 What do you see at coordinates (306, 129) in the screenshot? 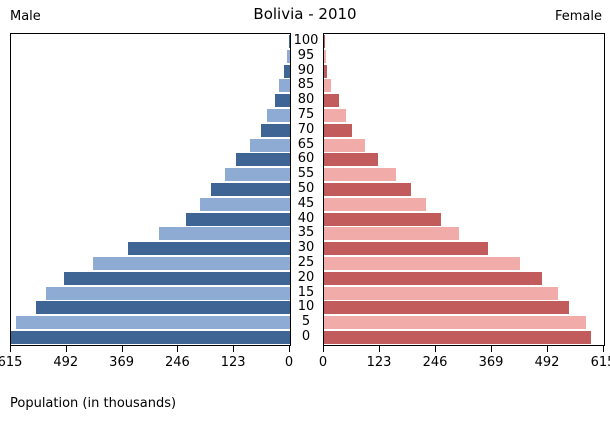
I see `age-tick-label-70: 70` at bounding box center [306, 129].